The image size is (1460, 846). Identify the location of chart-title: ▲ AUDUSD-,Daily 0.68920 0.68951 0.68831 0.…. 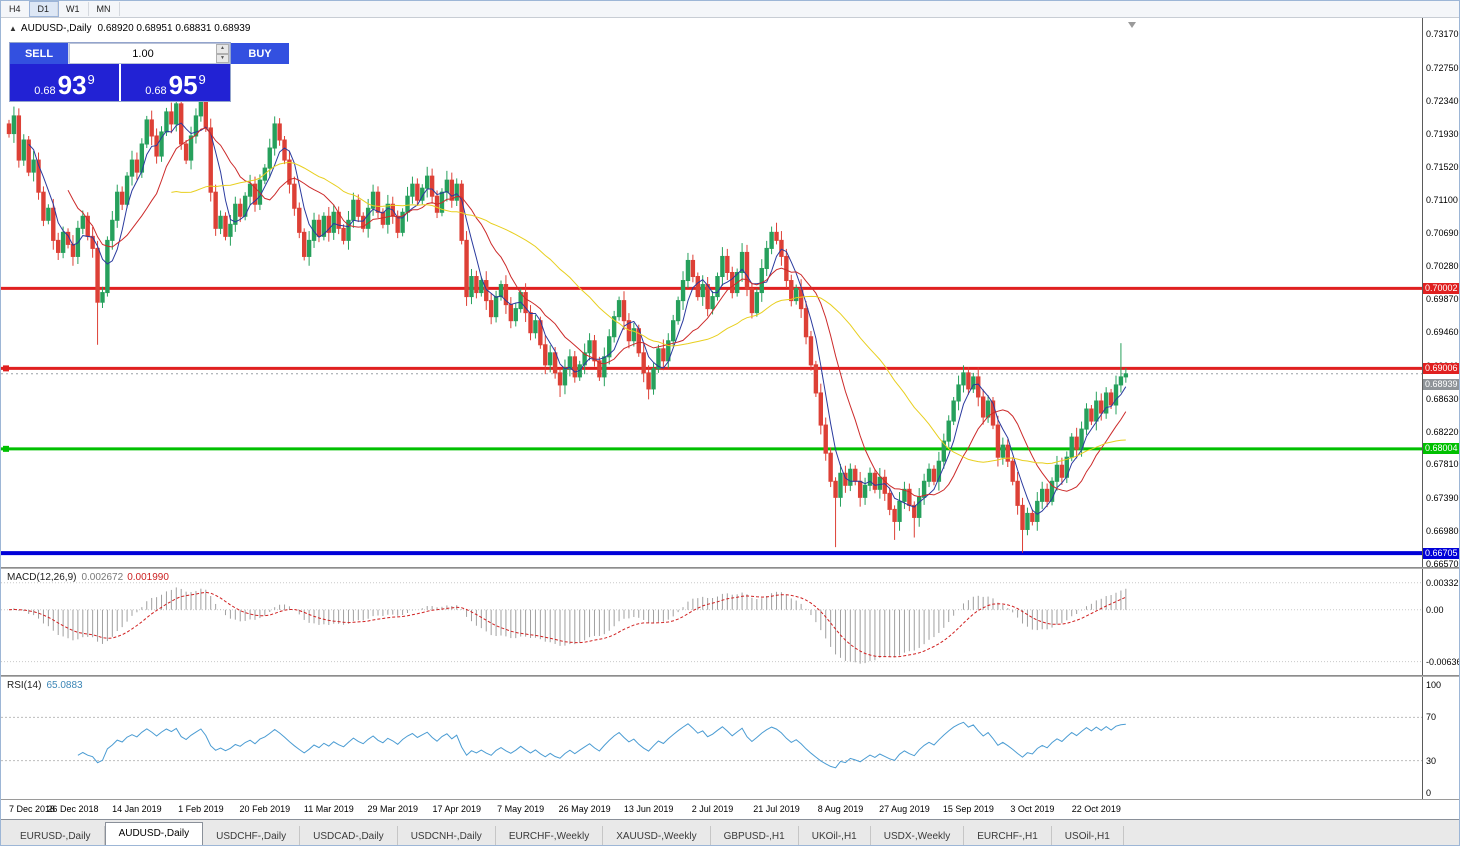
(129, 28).